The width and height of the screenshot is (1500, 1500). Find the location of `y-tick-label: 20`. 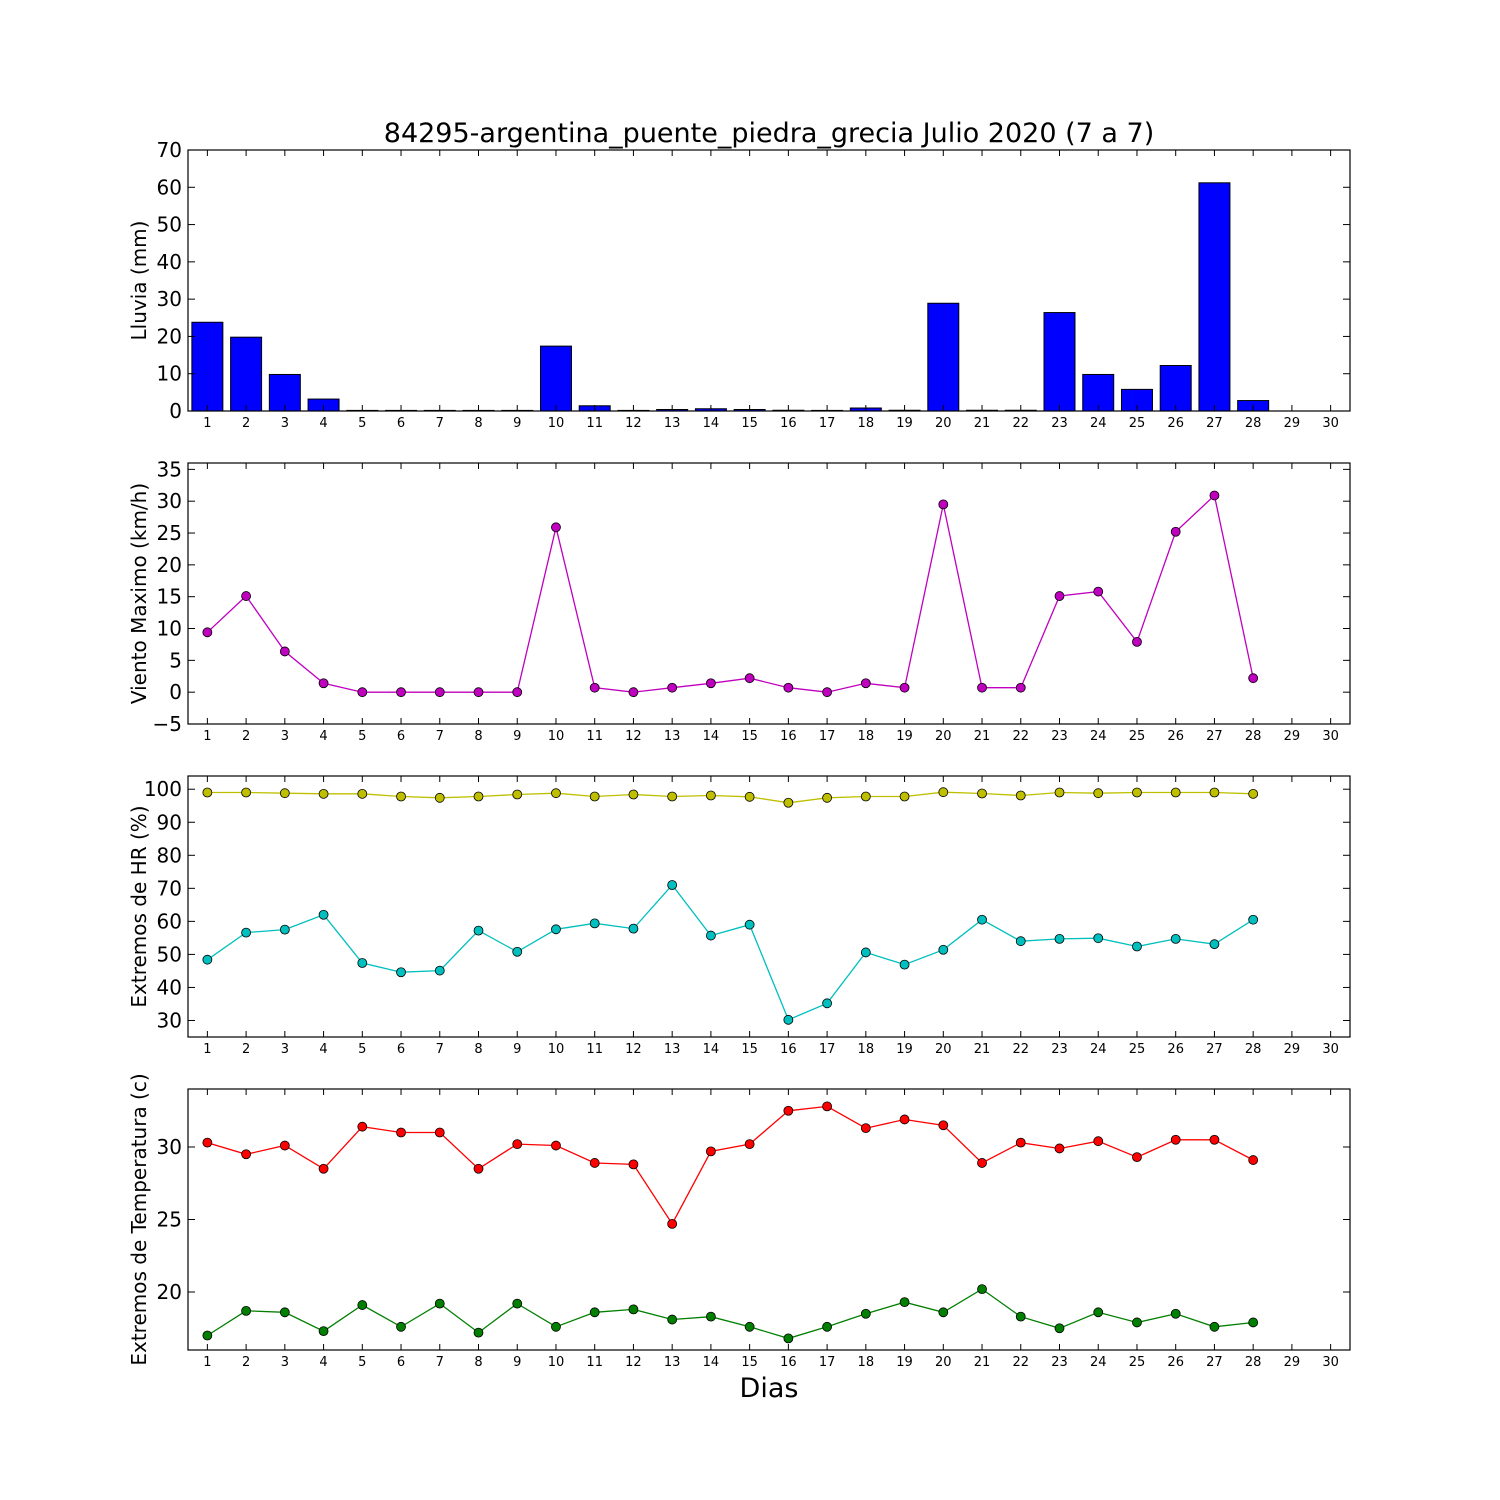

y-tick-label: 20 is located at coordinates (169, 336).